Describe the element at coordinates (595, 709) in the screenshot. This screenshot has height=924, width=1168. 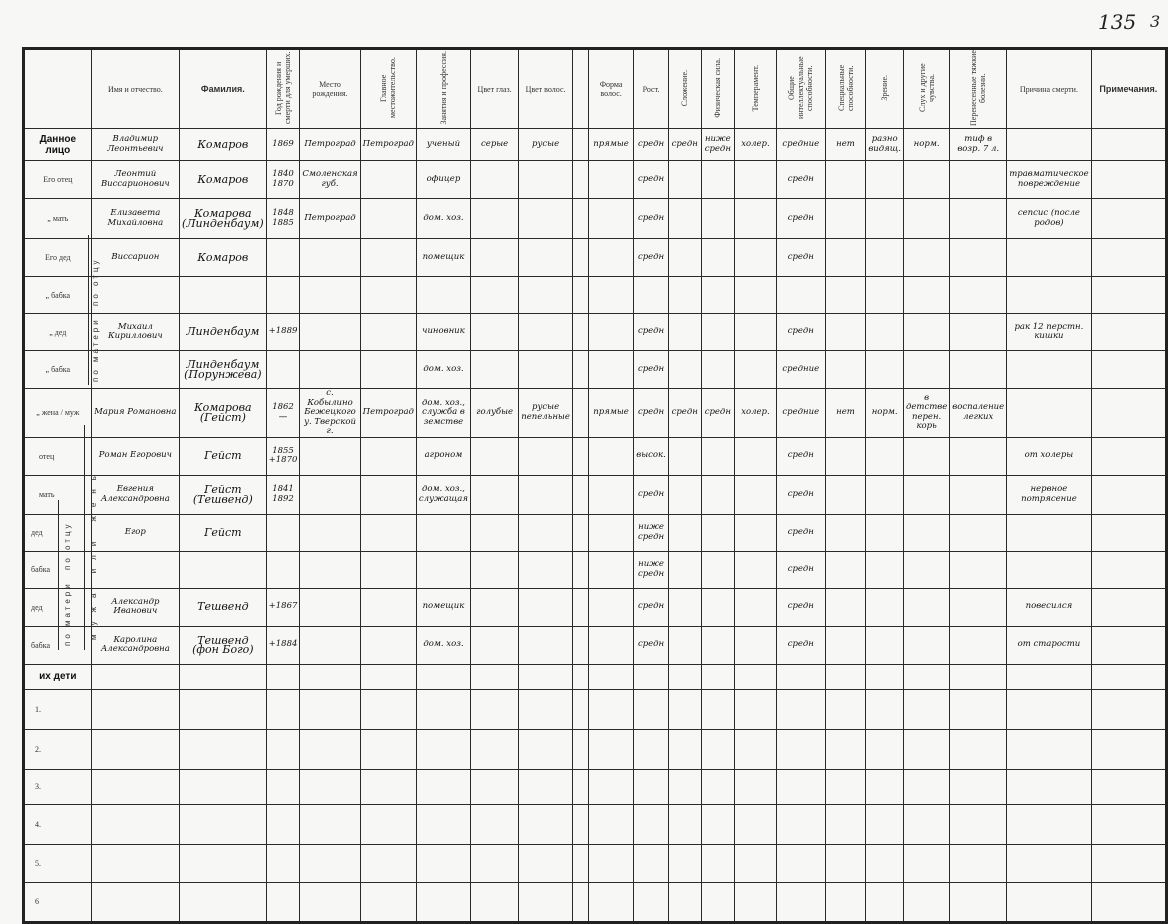
I see `table-row: 1.` at that location.